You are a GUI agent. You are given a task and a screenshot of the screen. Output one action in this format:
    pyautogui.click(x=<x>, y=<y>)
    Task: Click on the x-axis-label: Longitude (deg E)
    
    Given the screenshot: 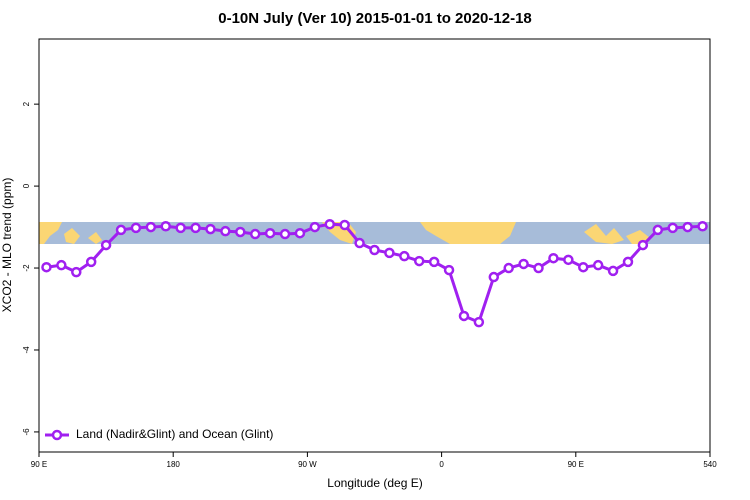 What is the action you would take?
    pyautogui.click(x=374, y=483)
    